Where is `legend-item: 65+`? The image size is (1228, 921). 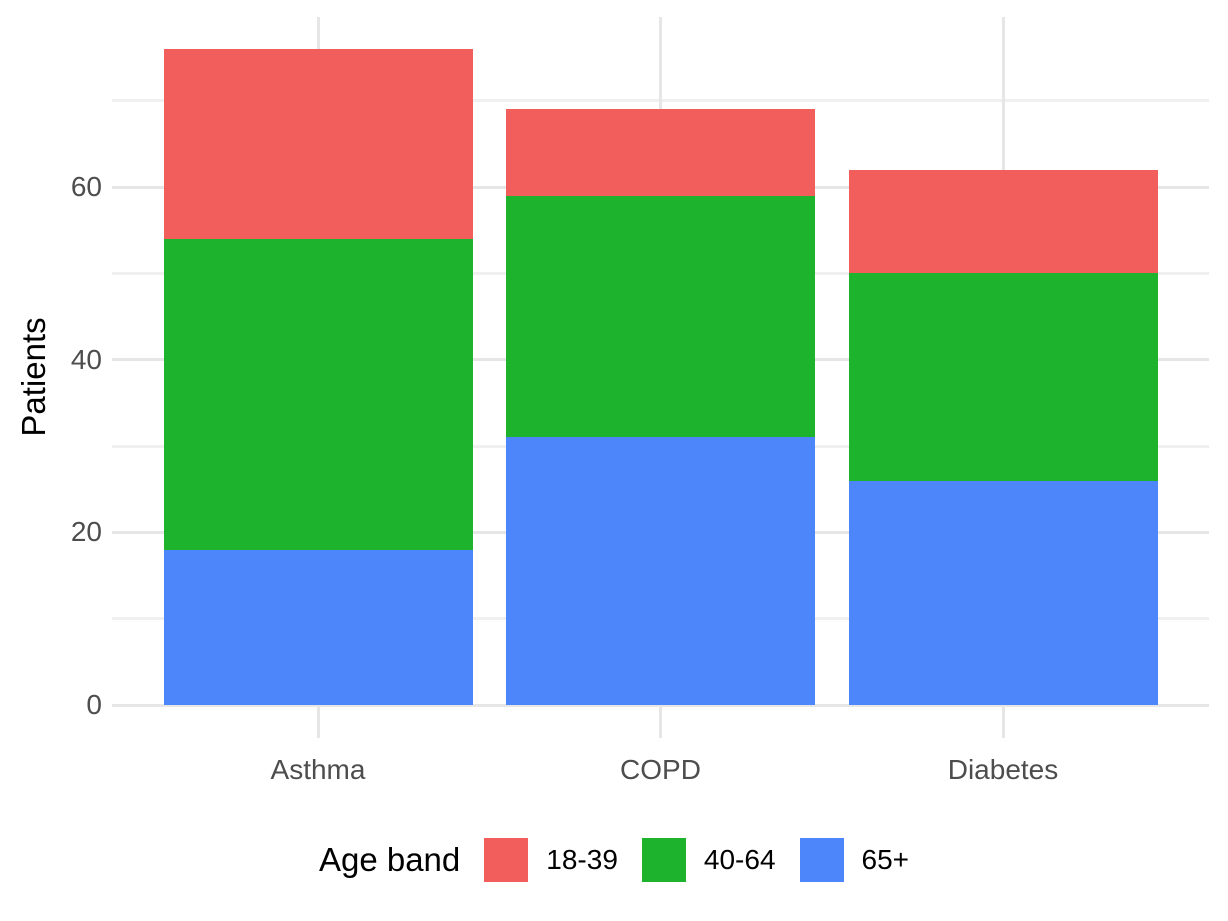 legend-item: 65+ is located at coordinates (854, 860).